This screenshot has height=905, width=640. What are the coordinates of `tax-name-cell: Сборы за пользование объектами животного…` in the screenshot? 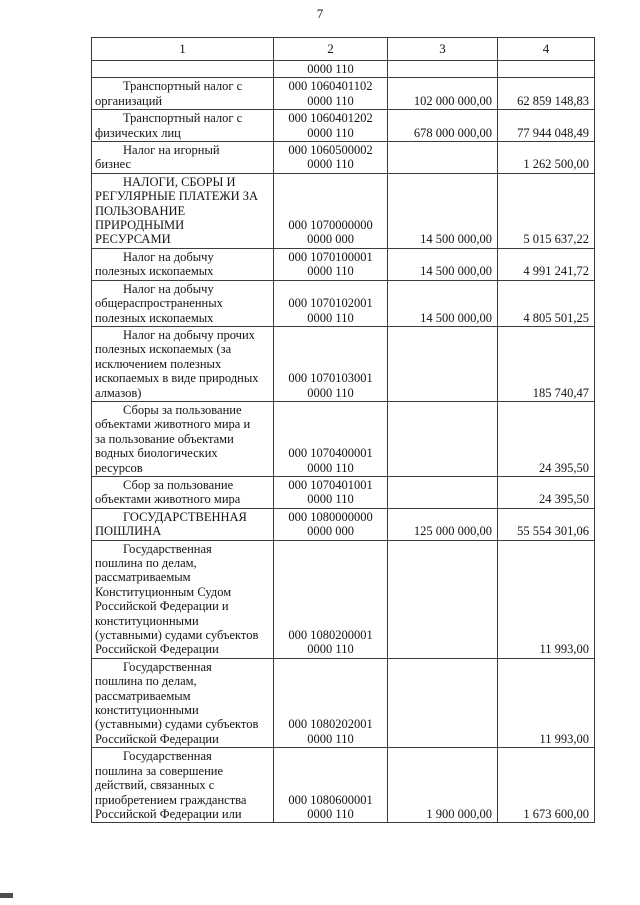 It's located at (182, 438).